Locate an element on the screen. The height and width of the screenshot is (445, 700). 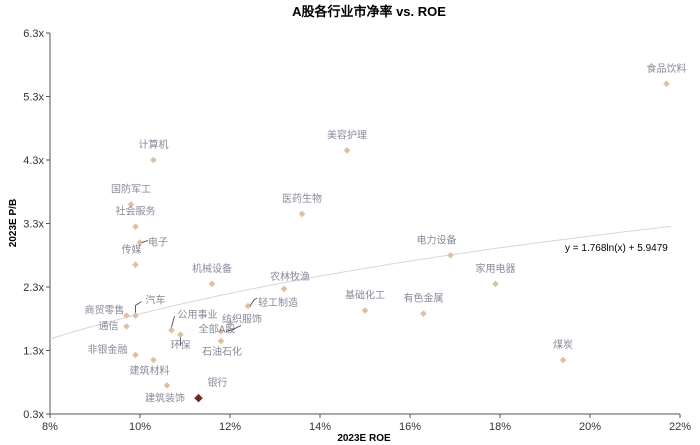
x-axis-title: 2023E ROE is located at coordinates (364, 438).